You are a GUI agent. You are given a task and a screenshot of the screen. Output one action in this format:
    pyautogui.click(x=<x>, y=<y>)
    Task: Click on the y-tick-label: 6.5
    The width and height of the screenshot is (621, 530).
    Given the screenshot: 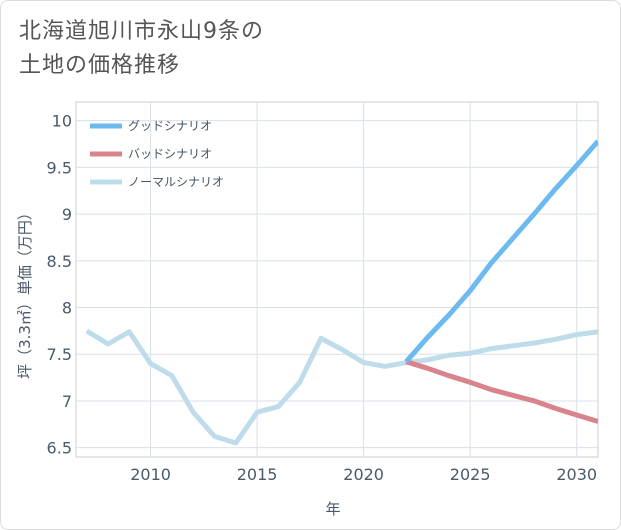 What is the action you would take?
    pyautogui.click(x=59, y=448)
    